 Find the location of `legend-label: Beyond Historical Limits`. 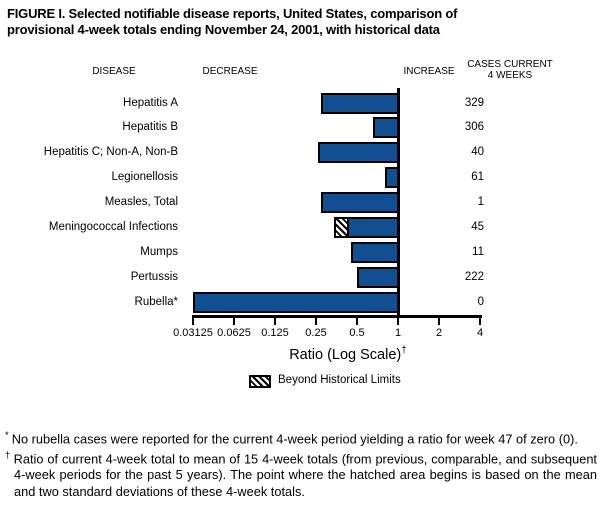

legend-label: Beyond Historical Limits is located at coordinates (339, 380).